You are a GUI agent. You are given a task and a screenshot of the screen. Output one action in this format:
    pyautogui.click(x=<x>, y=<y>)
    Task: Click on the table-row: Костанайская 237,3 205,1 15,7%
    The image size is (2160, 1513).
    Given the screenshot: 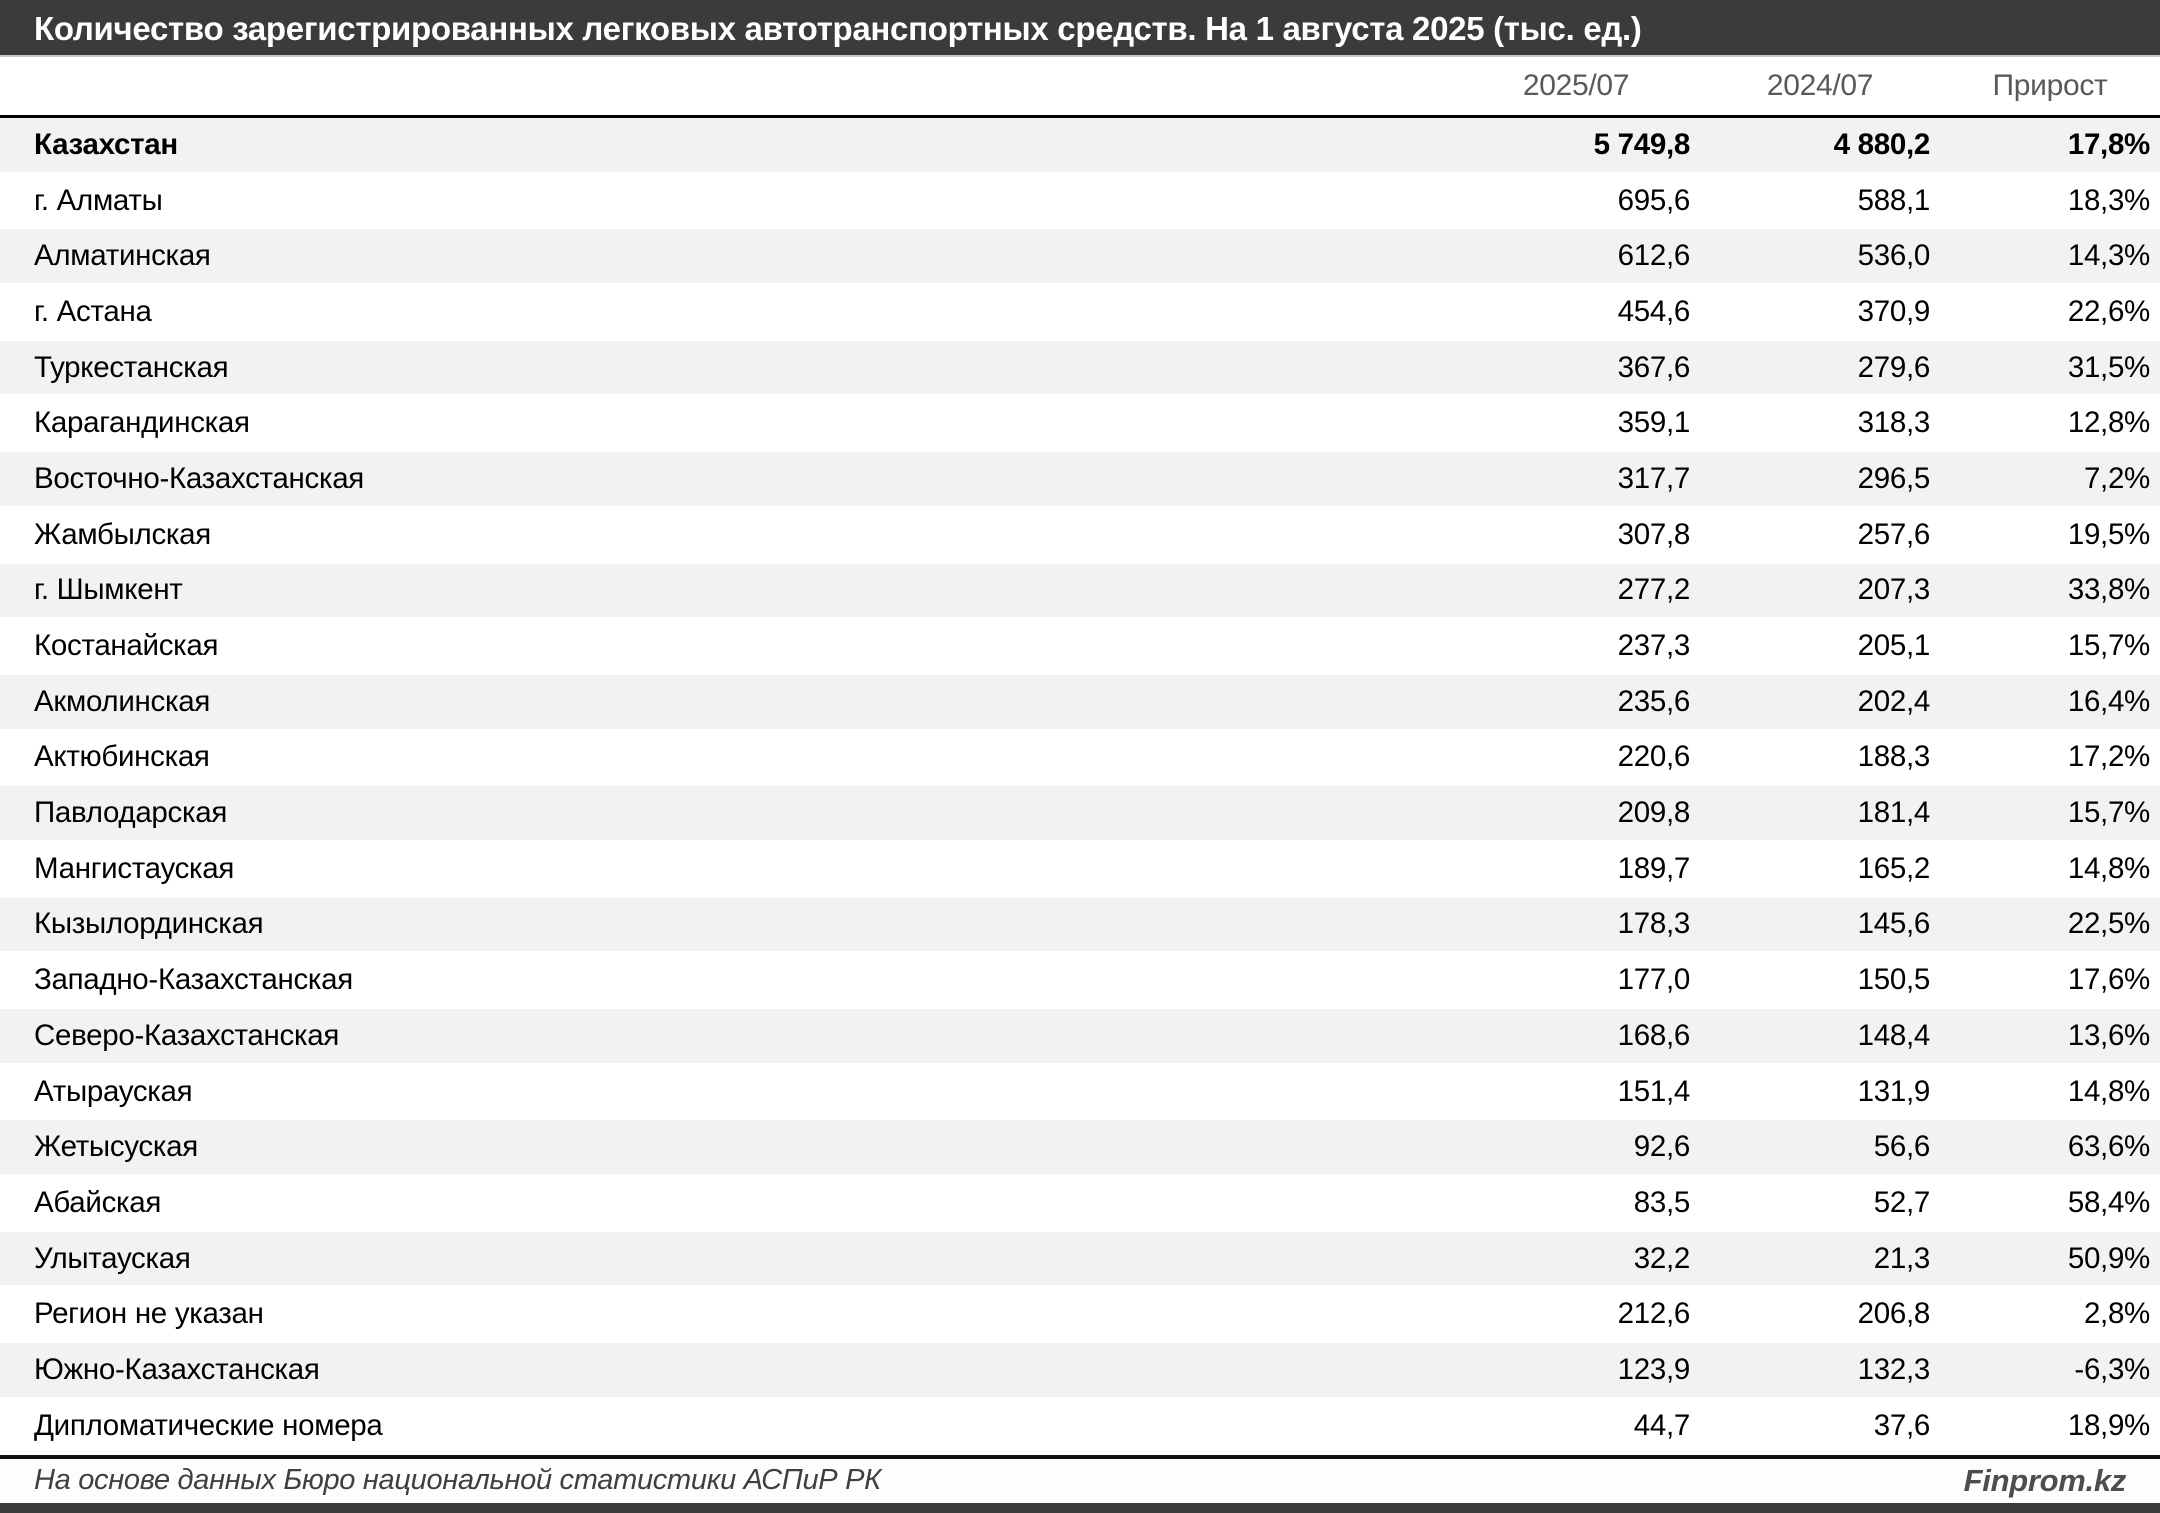 What is the action you would take?
    pyautogui.click(x=1080, y=647)
    